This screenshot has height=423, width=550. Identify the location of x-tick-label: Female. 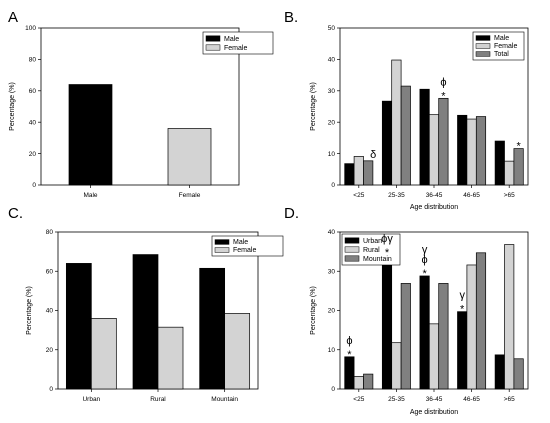
(190, 195).